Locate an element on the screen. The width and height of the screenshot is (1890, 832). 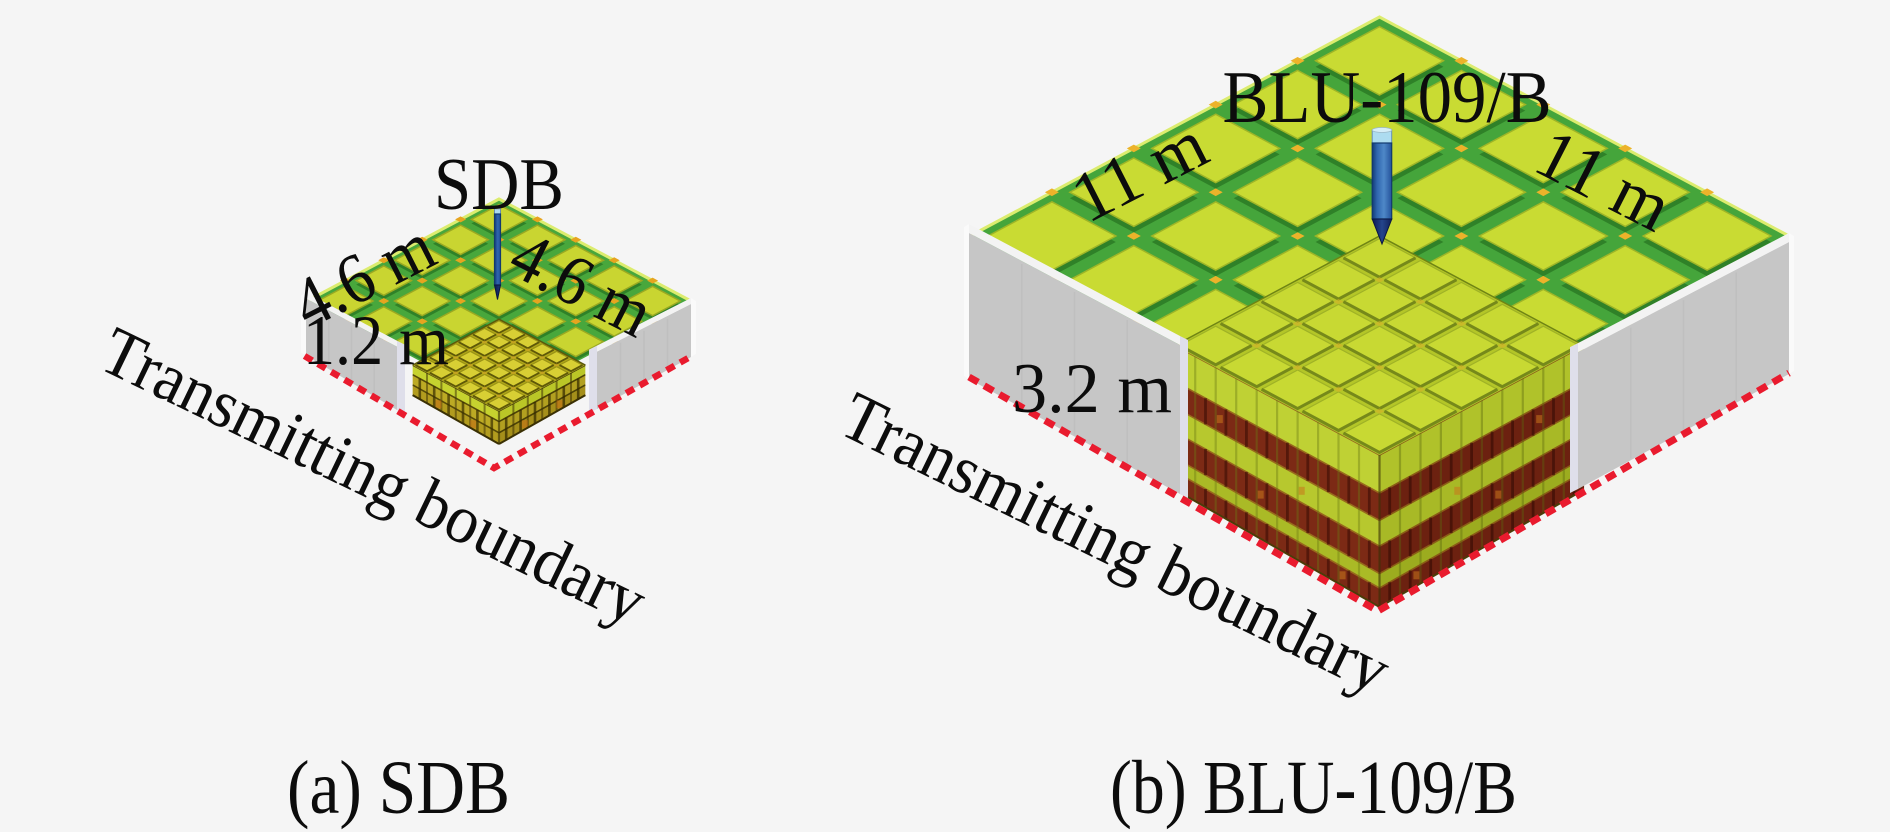
svg-text: SDB is located at coordinates (499, 185).